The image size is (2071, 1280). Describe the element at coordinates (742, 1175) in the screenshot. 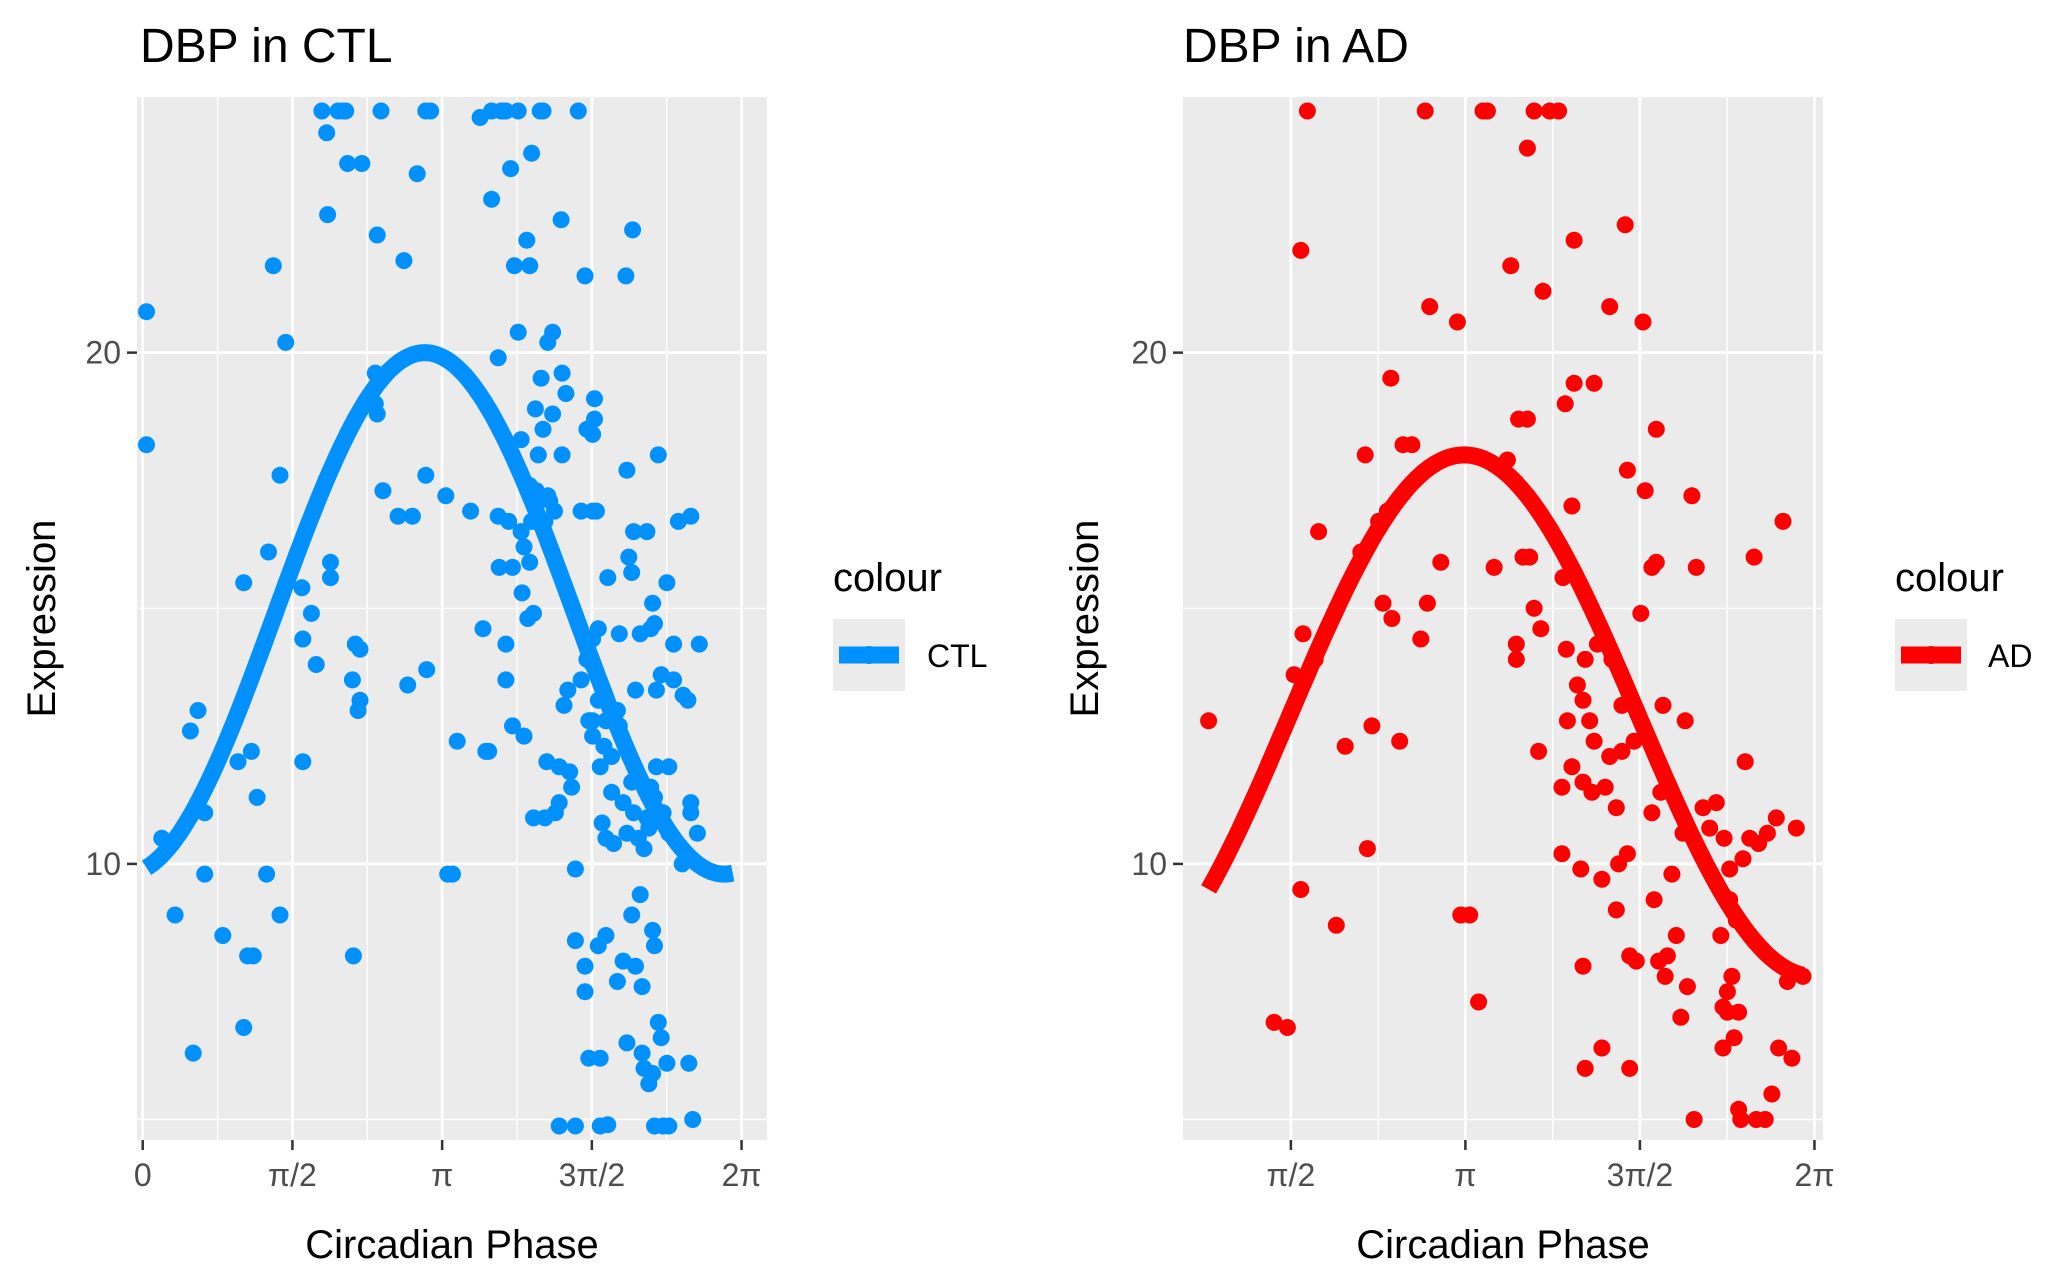

I see `x-tick-label: 2π` at that location.